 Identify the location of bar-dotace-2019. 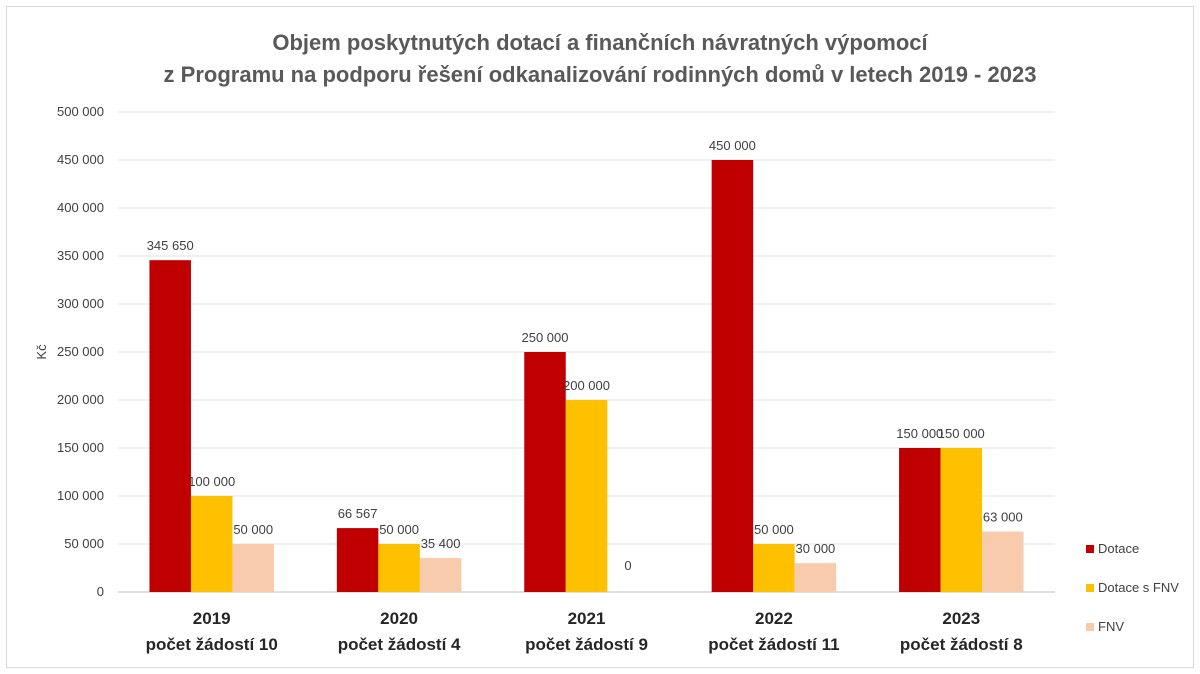
(170, 426).